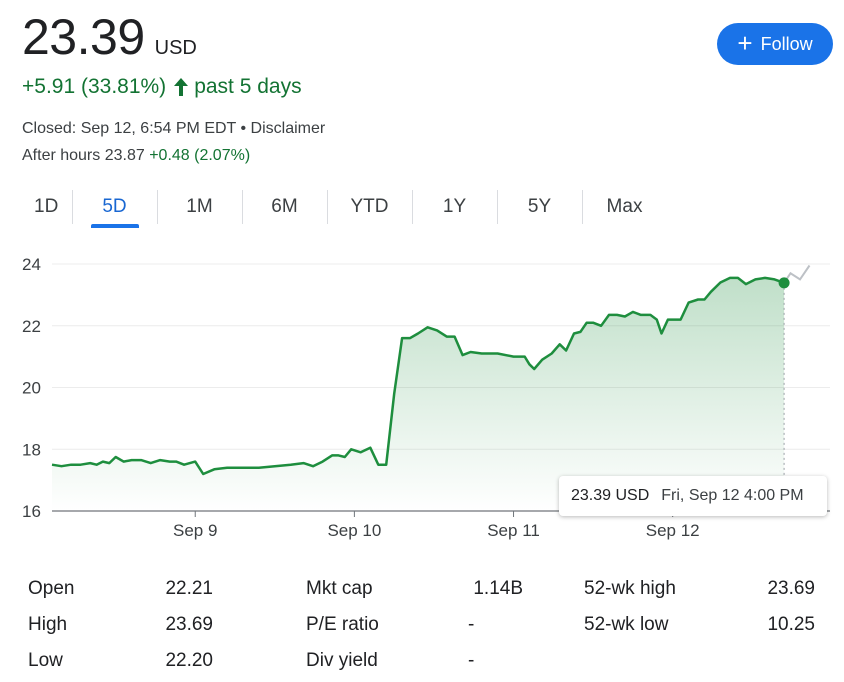 The image size is (844, 682). I want to click on tab-ytd: YTD, so click(369, 208).